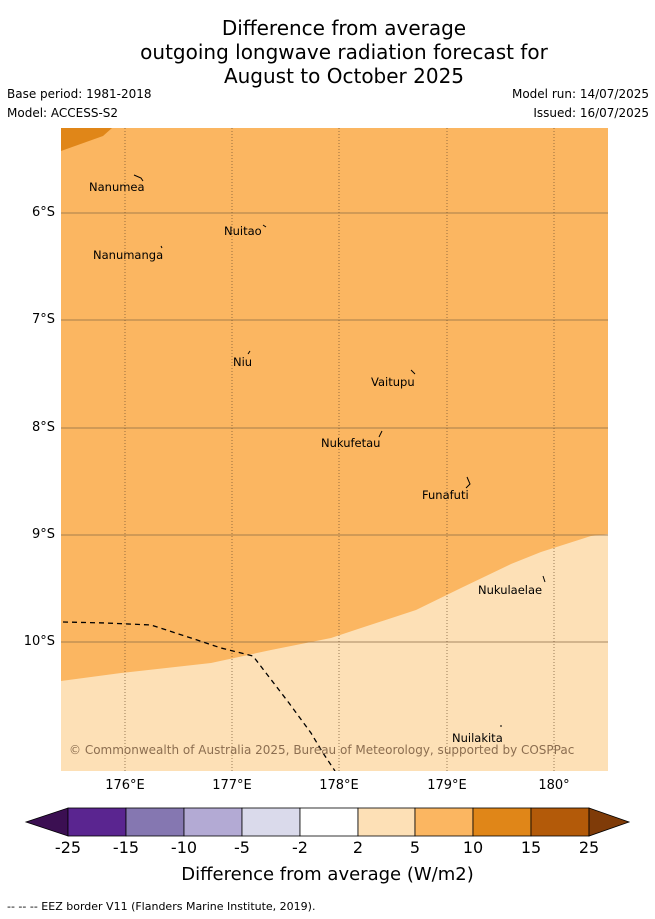 The image size is (655, 919). I want to click on eez-border, so click(199, 696).